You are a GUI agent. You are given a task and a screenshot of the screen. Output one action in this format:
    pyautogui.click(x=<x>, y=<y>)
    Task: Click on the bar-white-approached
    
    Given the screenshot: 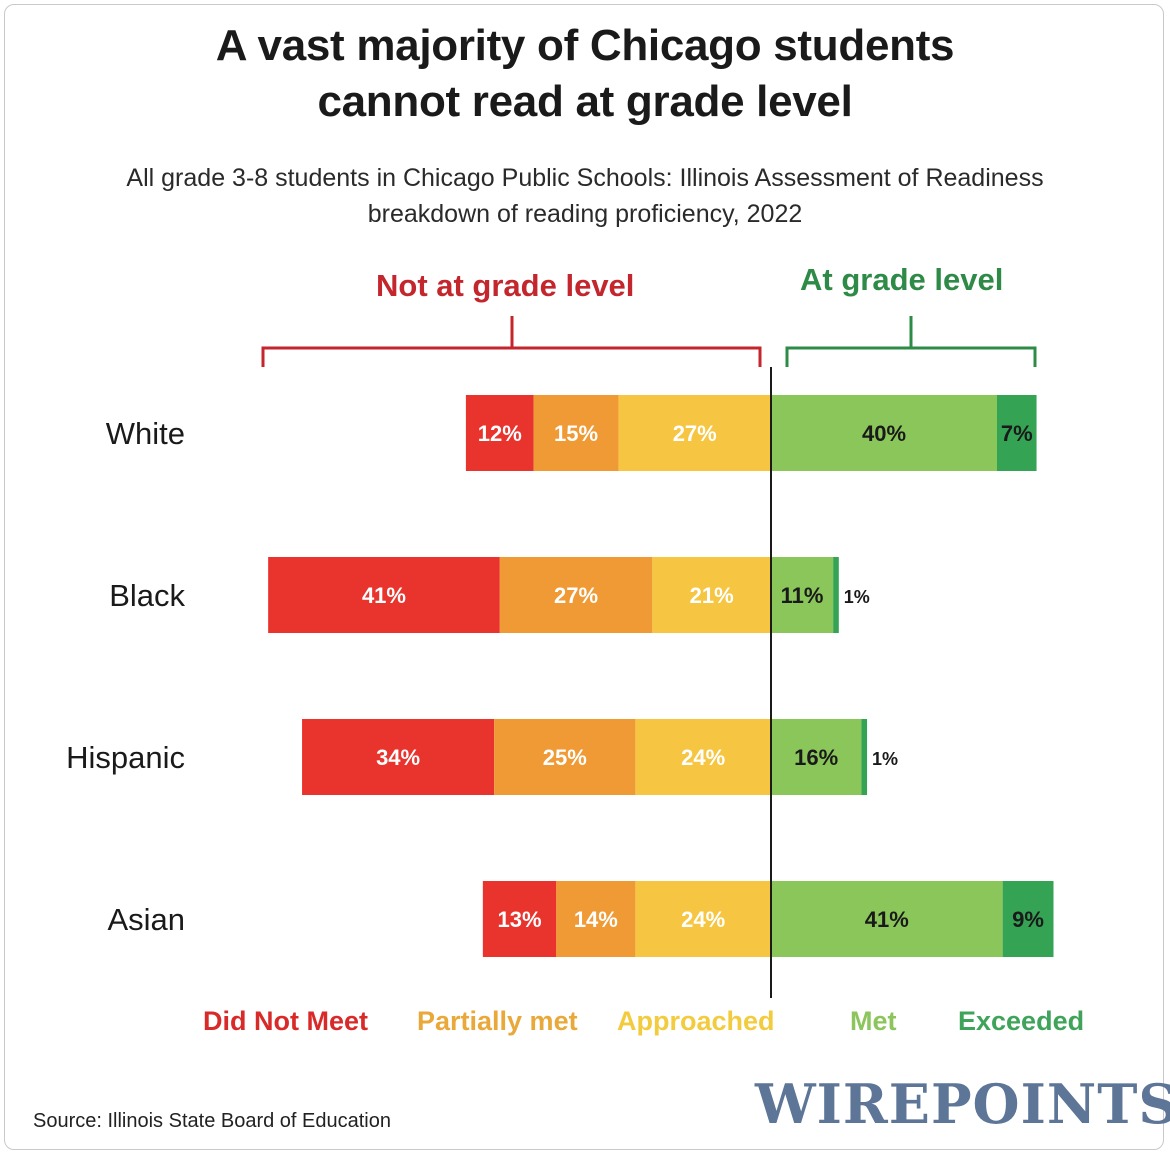 What is the action you would take?
    pyautogui.click(x=694, y=433)
    